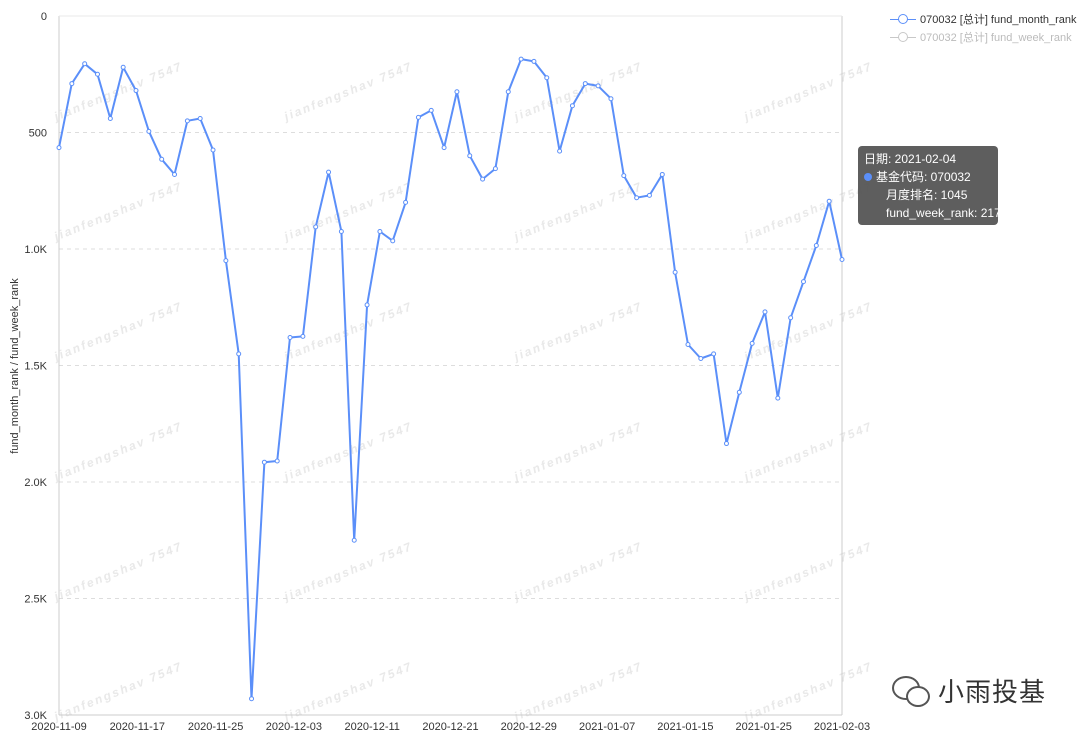  What do you see at coordinates (137, 727) in the screenshot?
I see `x-tick-label: 2020-11-17` at bounding box center [137, 727].